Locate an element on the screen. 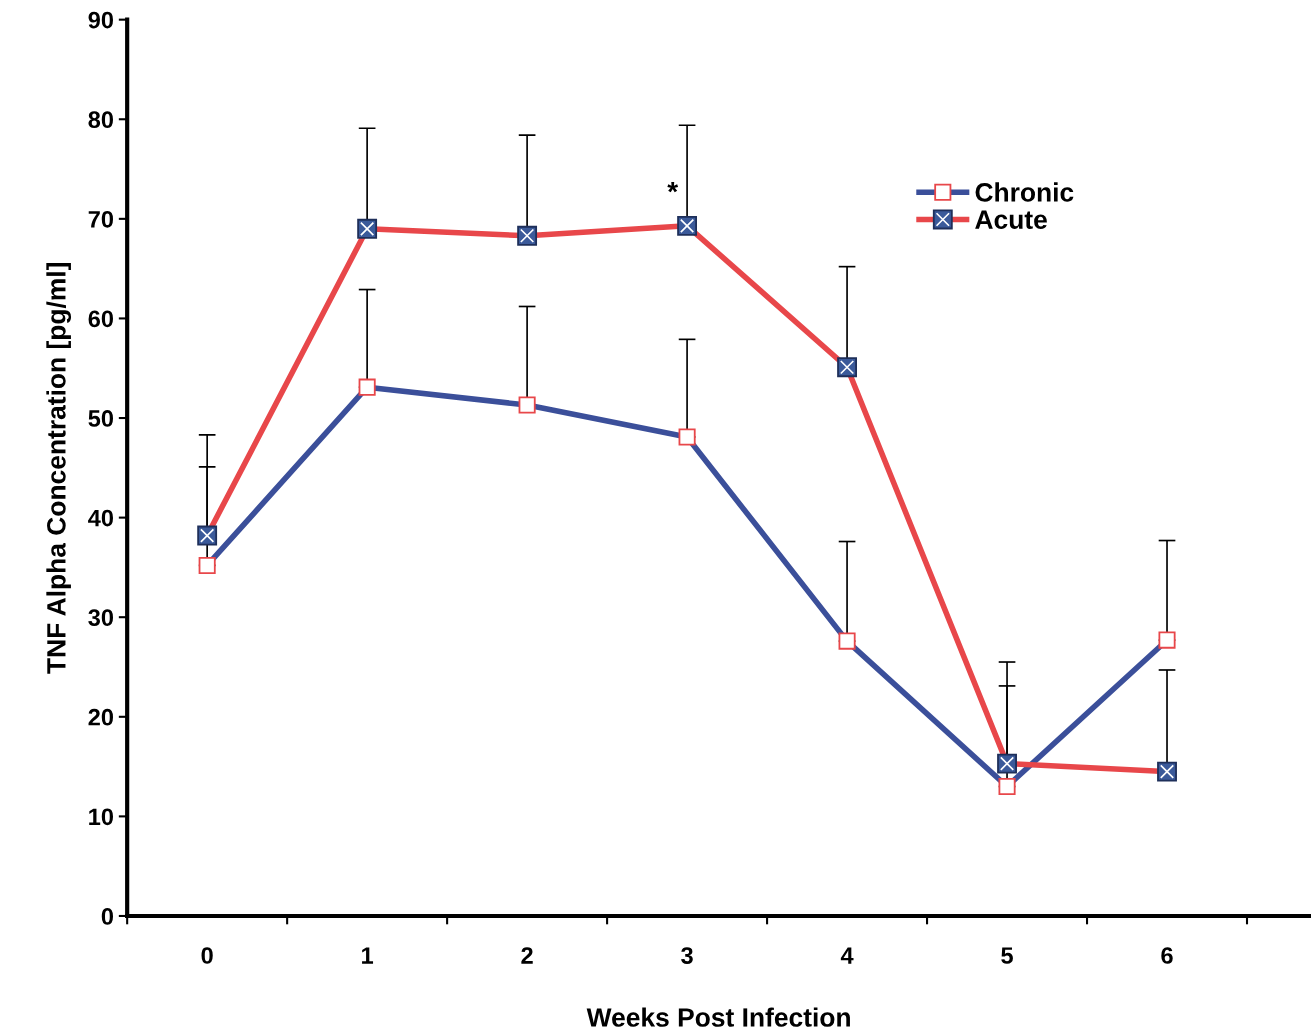  annotation: * is located at coordinates (673, 187).